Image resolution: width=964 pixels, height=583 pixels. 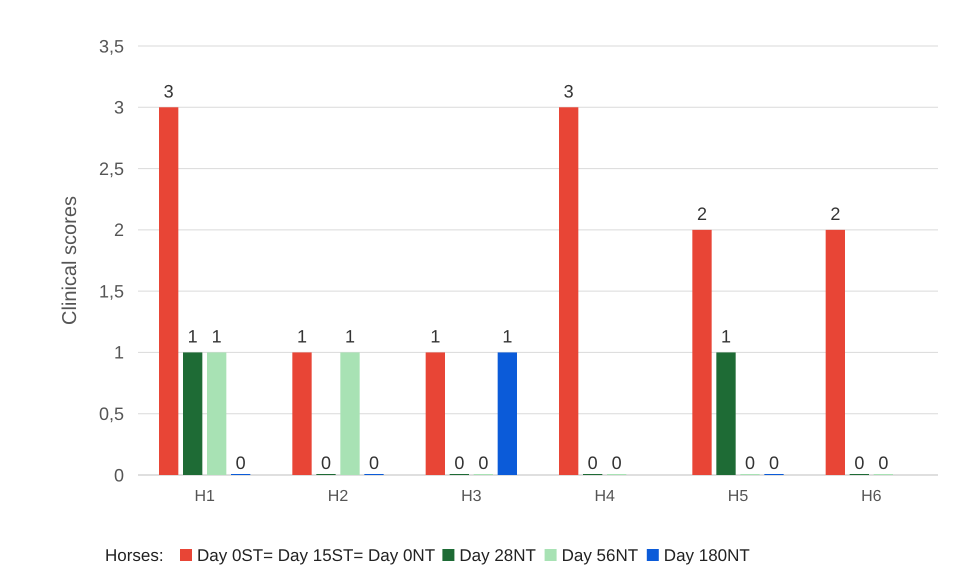 I want to click on x-tick-label: H6, so click(x=871, y=496).